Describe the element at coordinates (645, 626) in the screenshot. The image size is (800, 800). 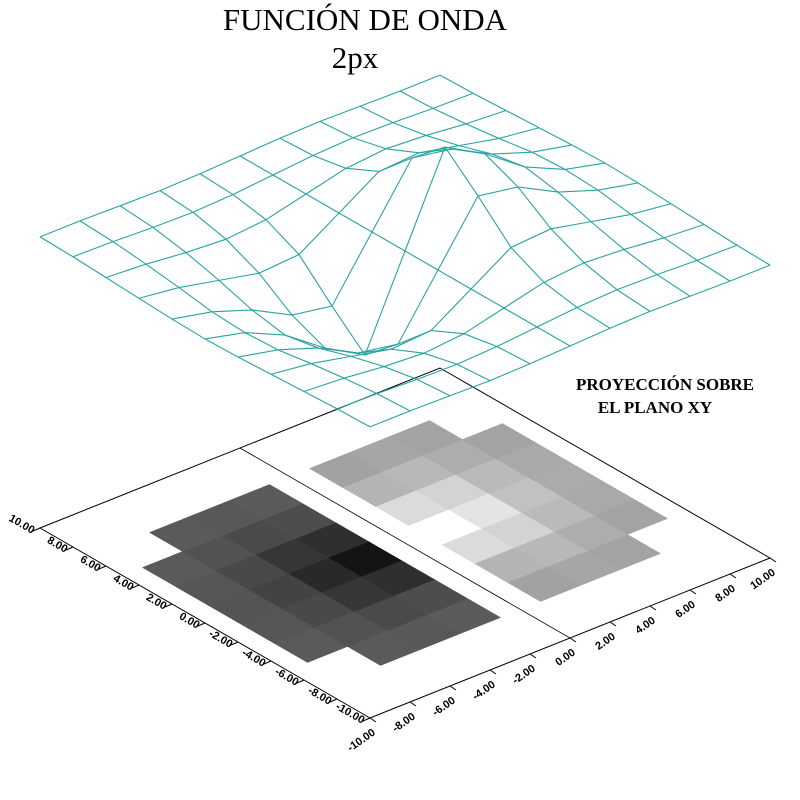
I see `x-tick-label: 4.00` at that location.